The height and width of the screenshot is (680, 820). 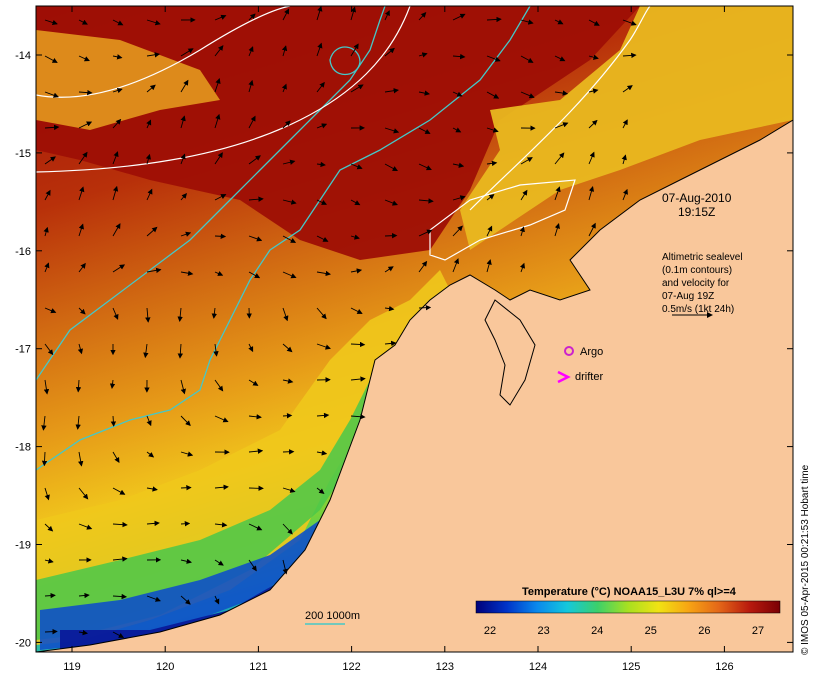 What do you see at coordinates (23, 252) in the screenshot?
I see `lat-tick-label: -16` at bounding box center [23, 252].